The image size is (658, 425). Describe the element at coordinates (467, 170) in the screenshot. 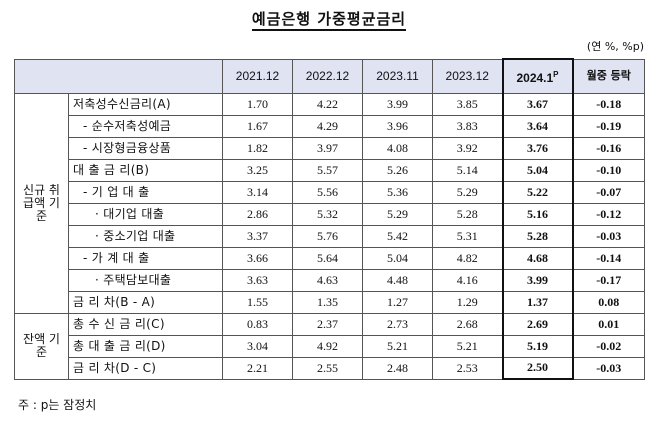

I see `value-cell: 5.14` at that location.